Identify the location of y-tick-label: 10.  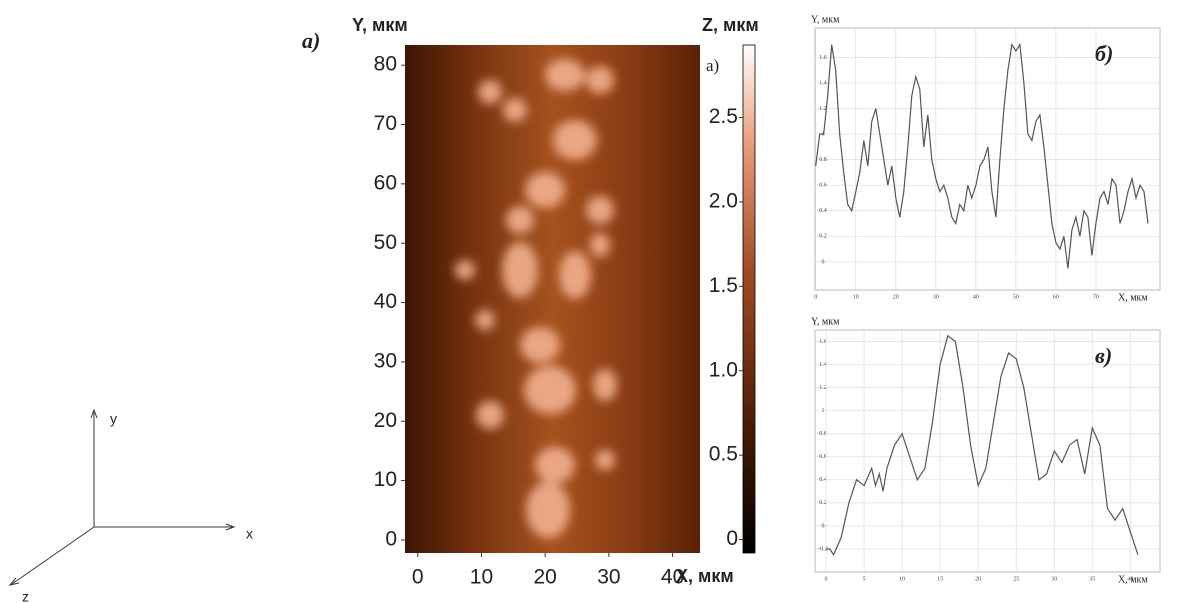
(385, 479).